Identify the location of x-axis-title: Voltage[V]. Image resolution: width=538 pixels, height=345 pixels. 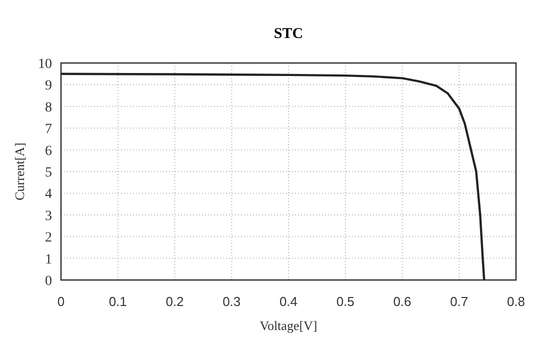
(289, 325).